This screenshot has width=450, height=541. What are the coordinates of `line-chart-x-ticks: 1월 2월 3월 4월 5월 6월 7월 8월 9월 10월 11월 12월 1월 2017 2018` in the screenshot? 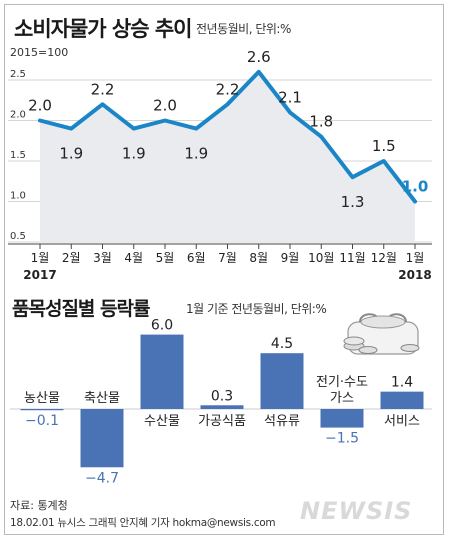 It's located at (220, 262).